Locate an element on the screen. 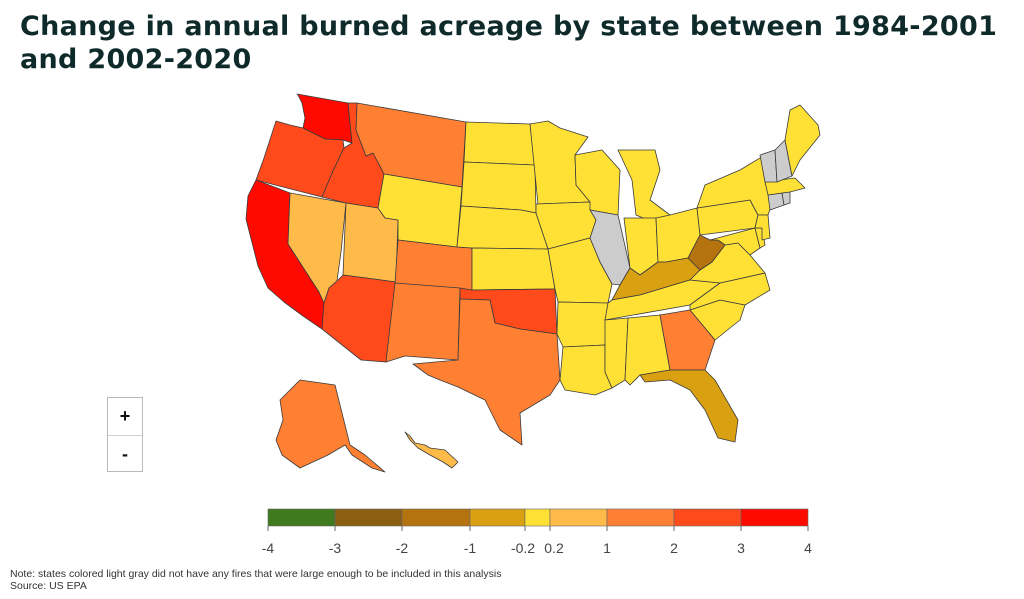 The width and height of the screenshot is (1024, 599). zoom-out-button: - is located at coordinates (125, 454).